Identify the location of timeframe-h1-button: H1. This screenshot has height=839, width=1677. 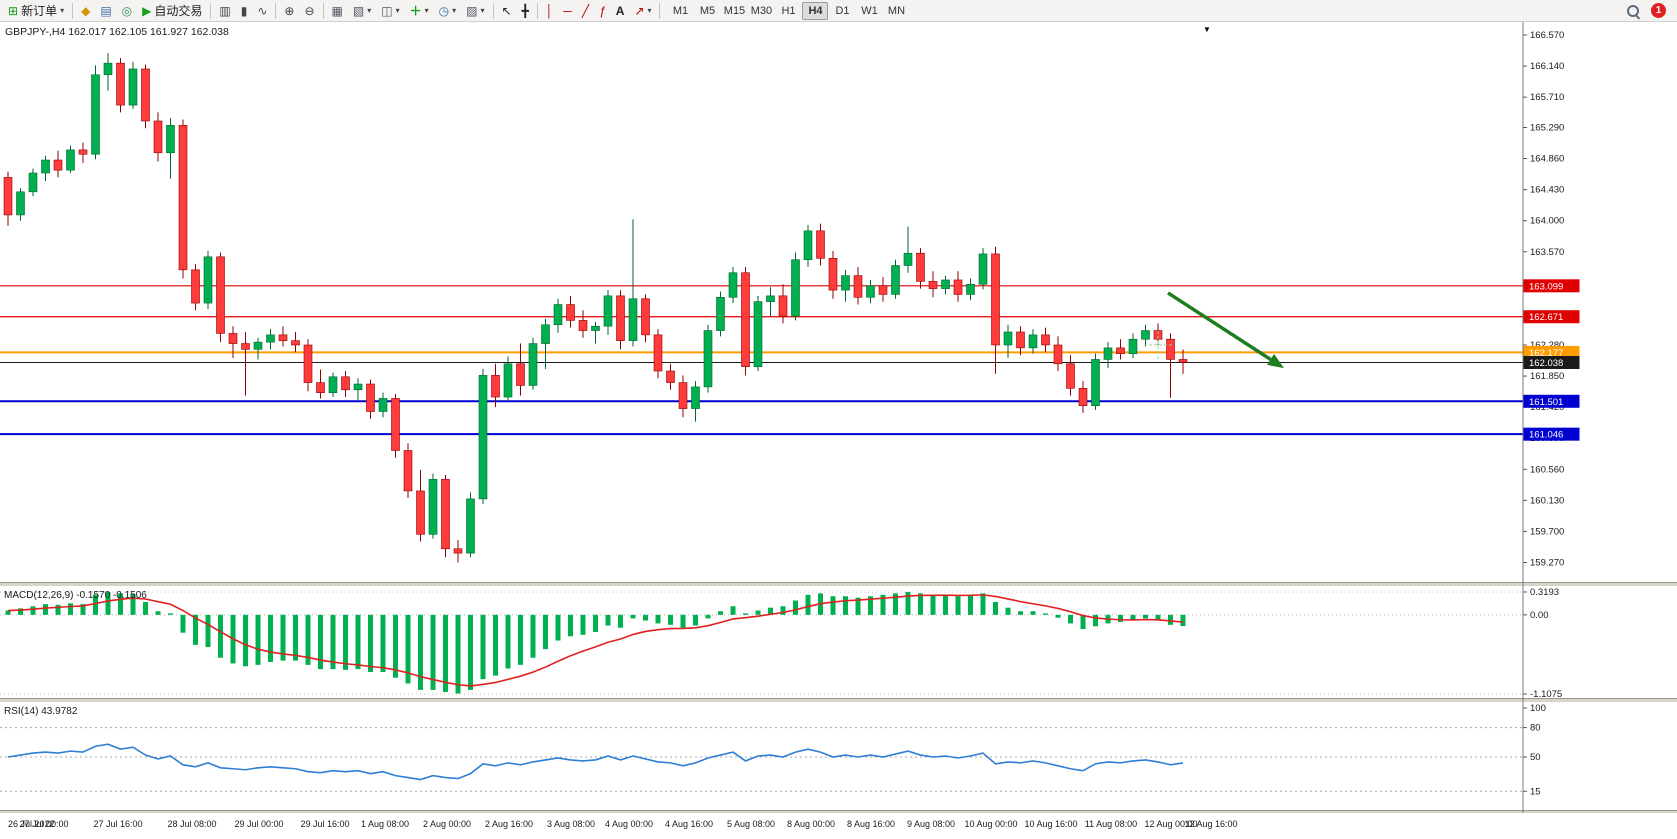
(788, 11).